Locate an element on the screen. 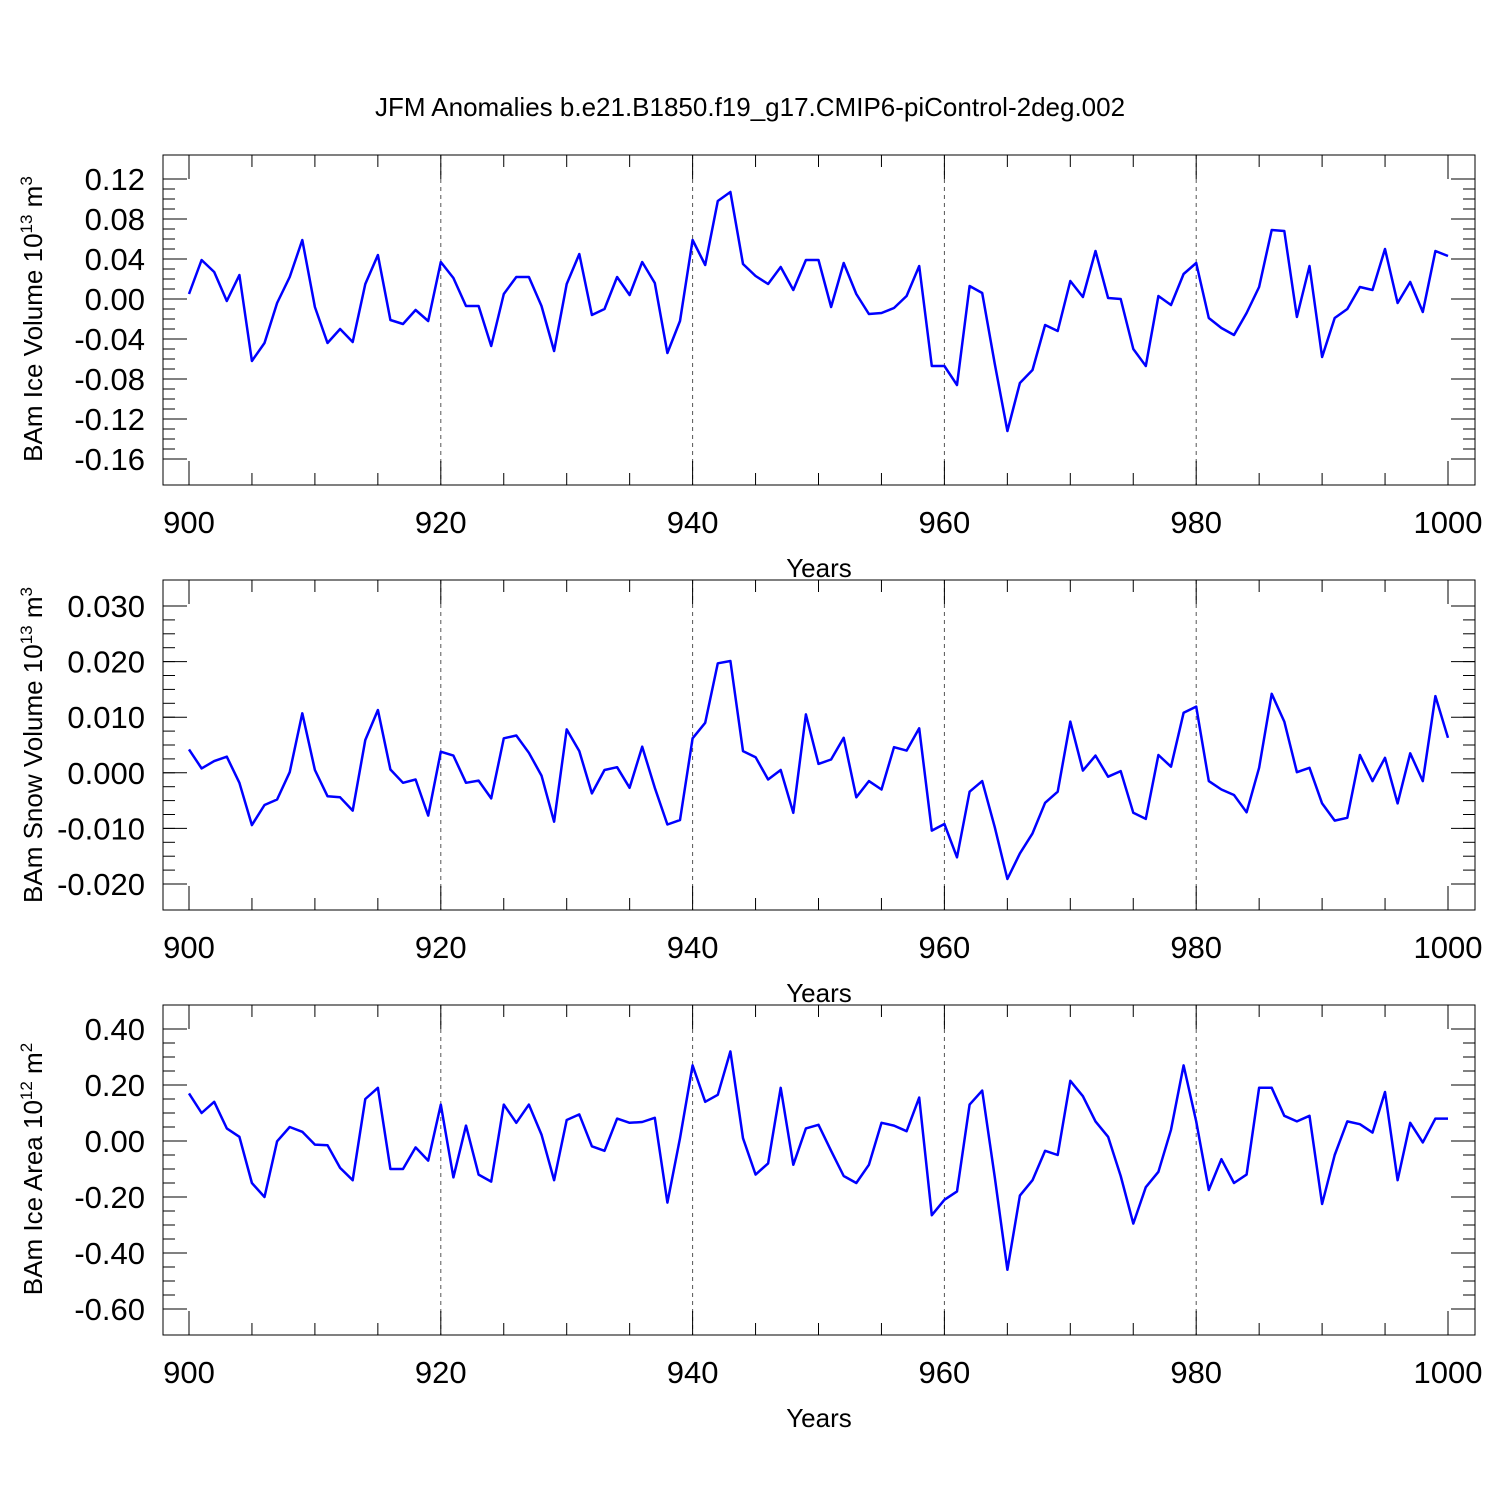  y-axis-label: BAm Ice Area 1012 m2 is located at coordinates (32, 1169).